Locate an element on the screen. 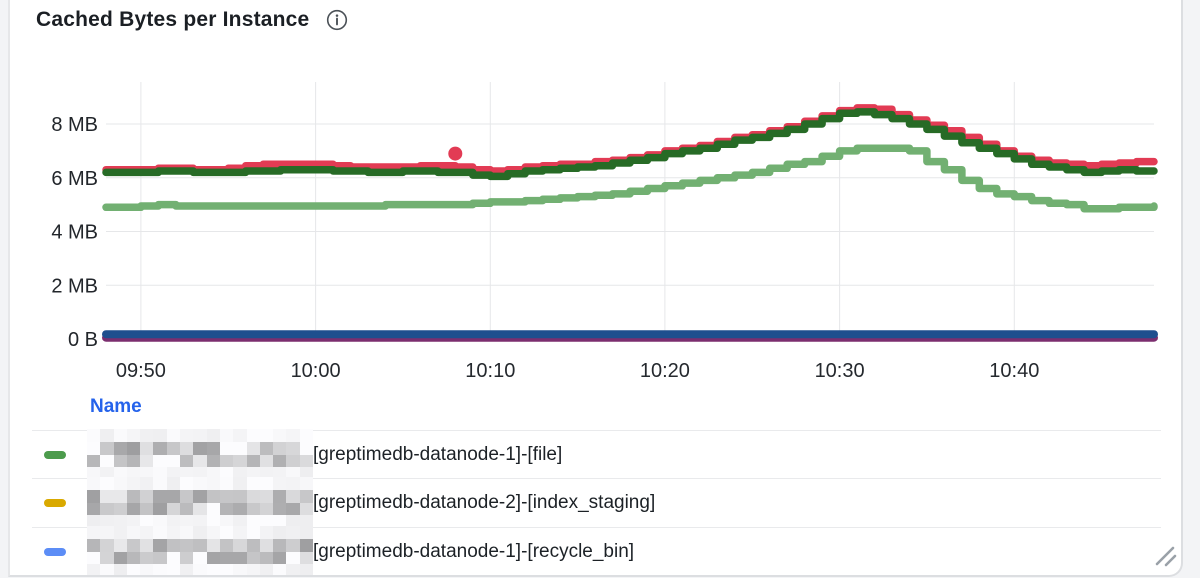  outlier-dot is located at coordinates (455, 153).